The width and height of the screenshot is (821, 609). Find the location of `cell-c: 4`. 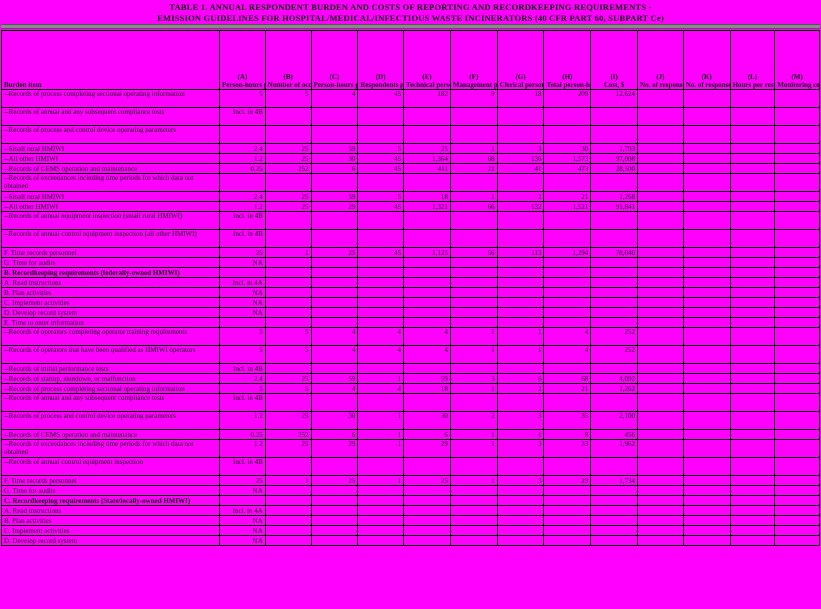

cell-c: 4 is located at coordinates (334, 336).